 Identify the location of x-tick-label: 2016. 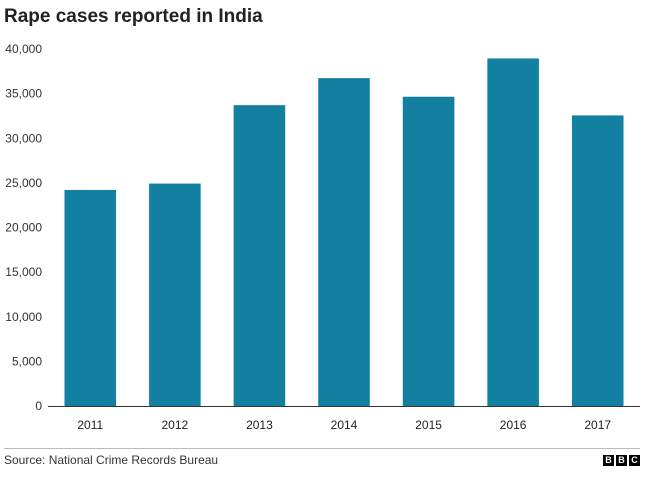
(513, 425).